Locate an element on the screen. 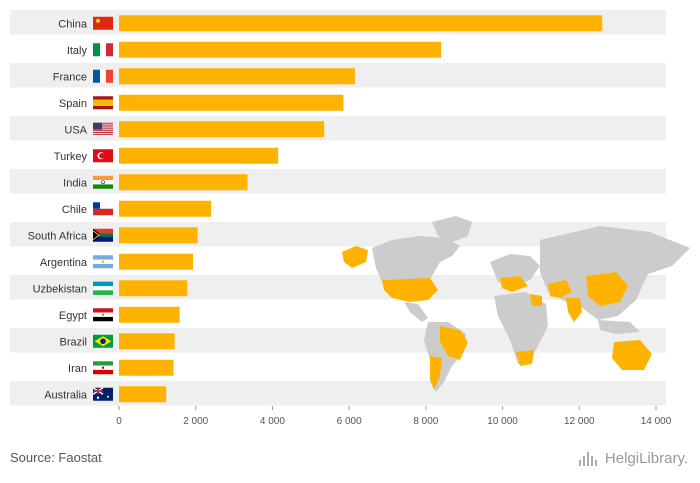 The width and height of the screenshot is (700, 483). bar-turkey is located at coordinates (199, 155).